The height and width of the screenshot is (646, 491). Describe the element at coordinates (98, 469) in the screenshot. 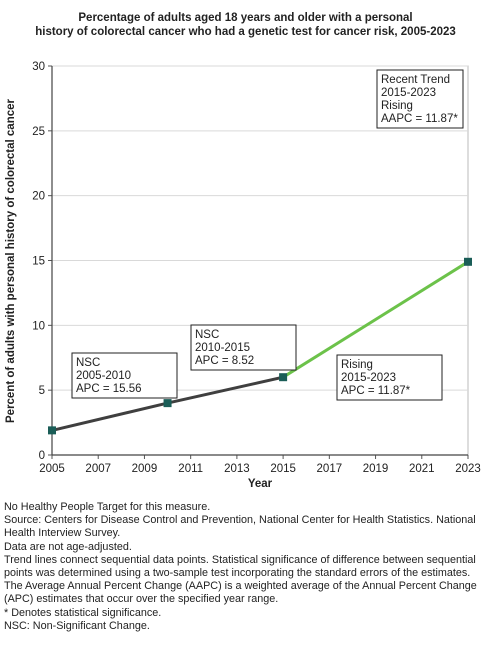

I see `x-tick-label: 2007` at that location.